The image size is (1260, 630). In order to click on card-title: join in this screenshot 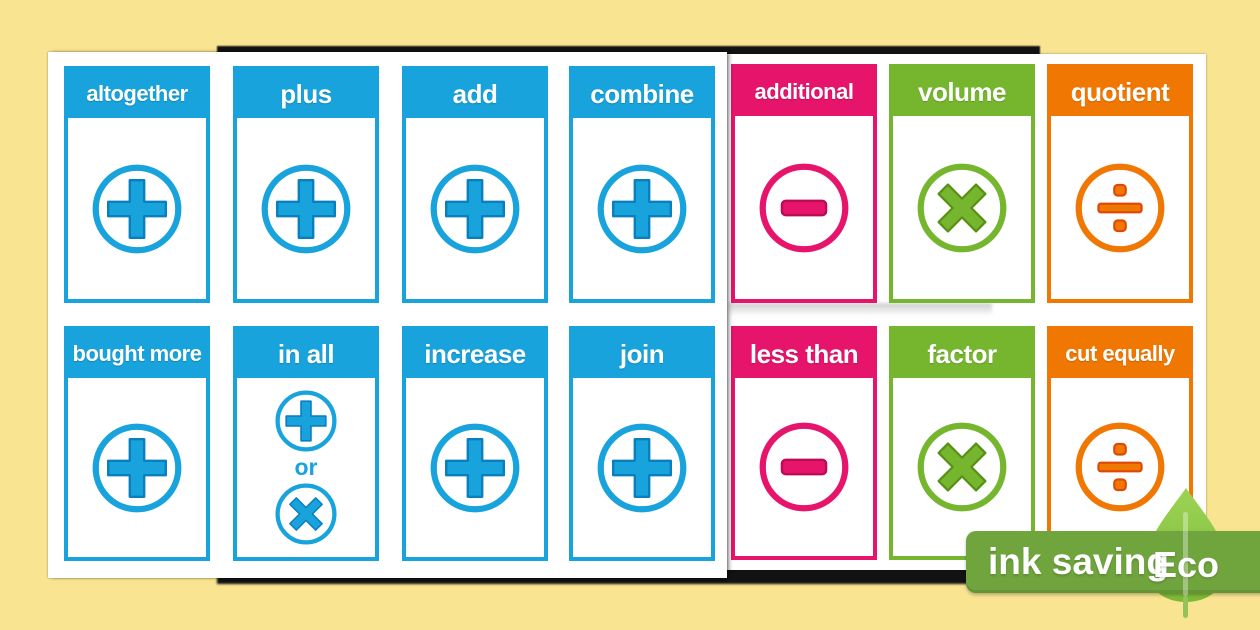, I will do `click(642, 354)`.